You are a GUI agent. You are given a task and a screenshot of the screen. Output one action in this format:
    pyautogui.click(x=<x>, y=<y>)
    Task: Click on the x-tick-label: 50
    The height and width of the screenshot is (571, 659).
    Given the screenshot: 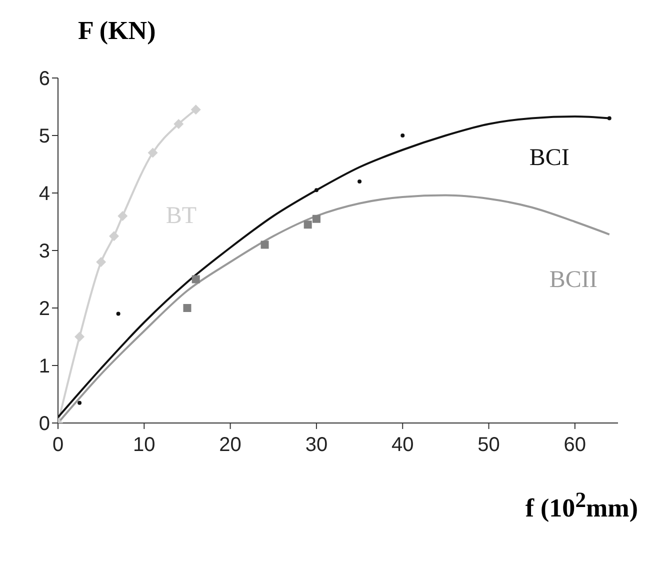 What is the action you would take?
    pyautogui.click(x=489, y=445)
    